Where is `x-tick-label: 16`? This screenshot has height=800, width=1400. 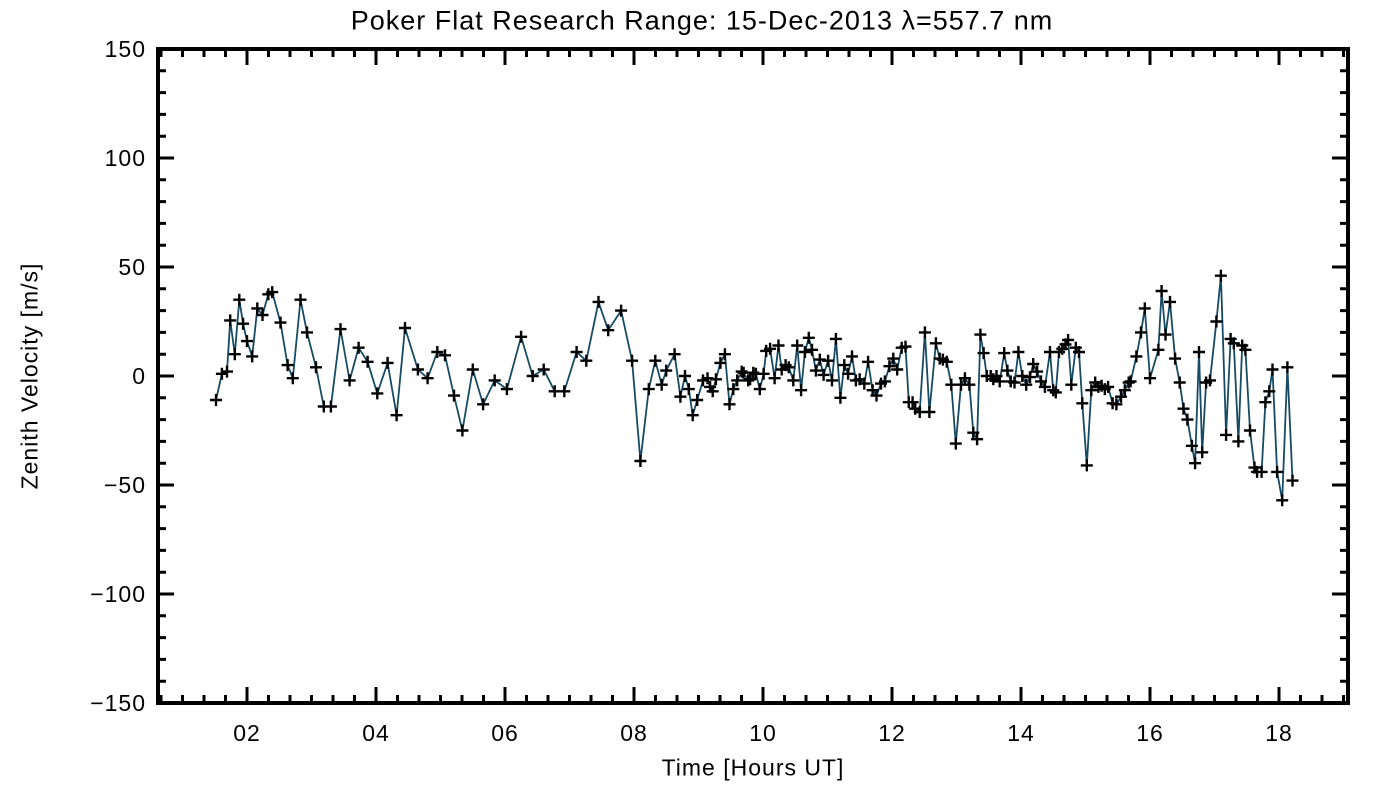 x-tick-label: 16 is located at coordinates (1150, 733).